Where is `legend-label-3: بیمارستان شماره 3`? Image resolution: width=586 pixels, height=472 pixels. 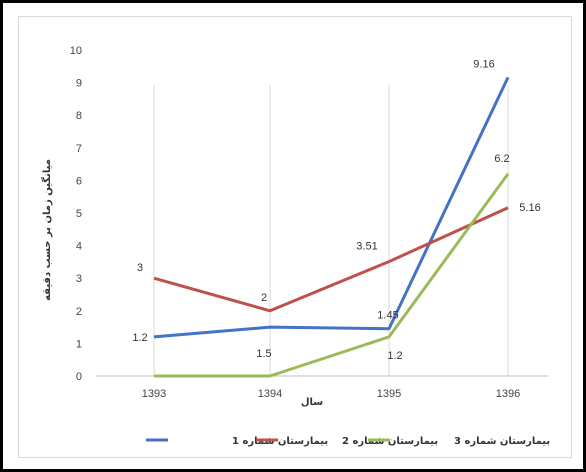
legend-label-3: بیمارستان شماره 3 is located at coordinates (502, 441).